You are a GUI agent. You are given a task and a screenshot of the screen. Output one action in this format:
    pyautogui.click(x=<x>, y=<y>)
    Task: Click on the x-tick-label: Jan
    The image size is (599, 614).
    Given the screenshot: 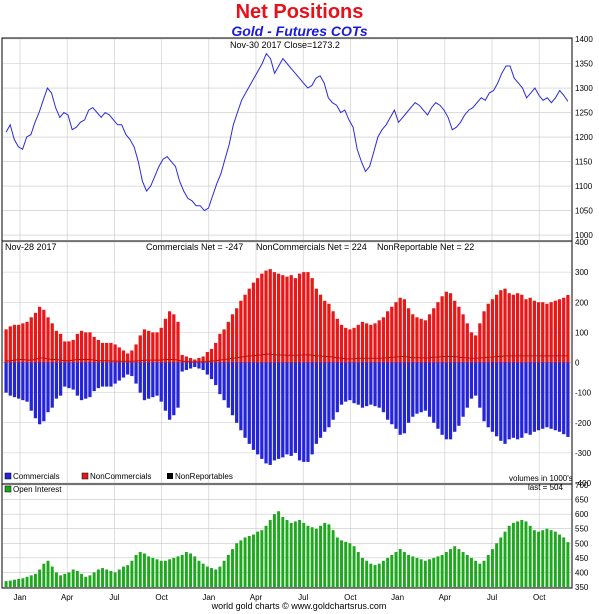 What is the action you would take?
    pyautogui.click(x=397, y=597)
    